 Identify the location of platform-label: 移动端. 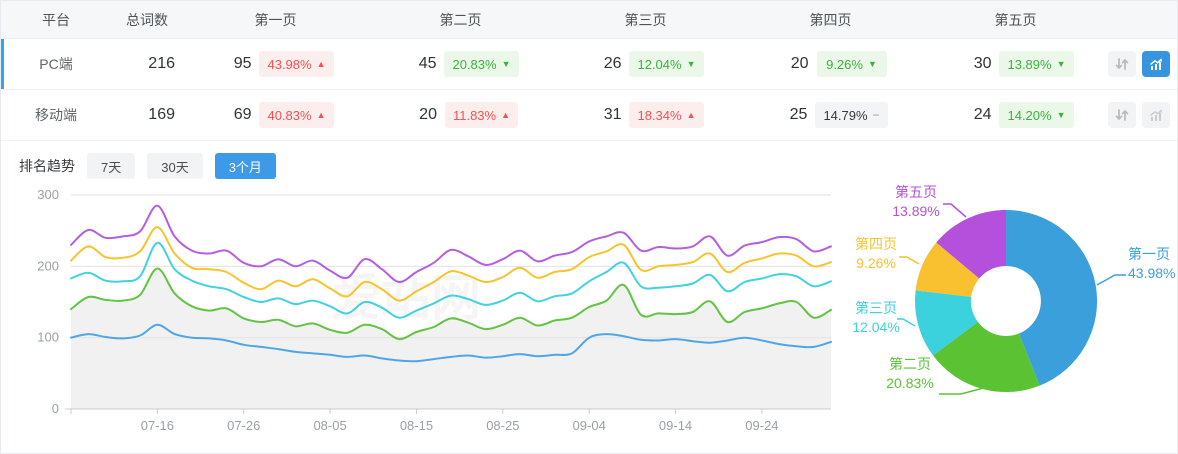
(56, 115).